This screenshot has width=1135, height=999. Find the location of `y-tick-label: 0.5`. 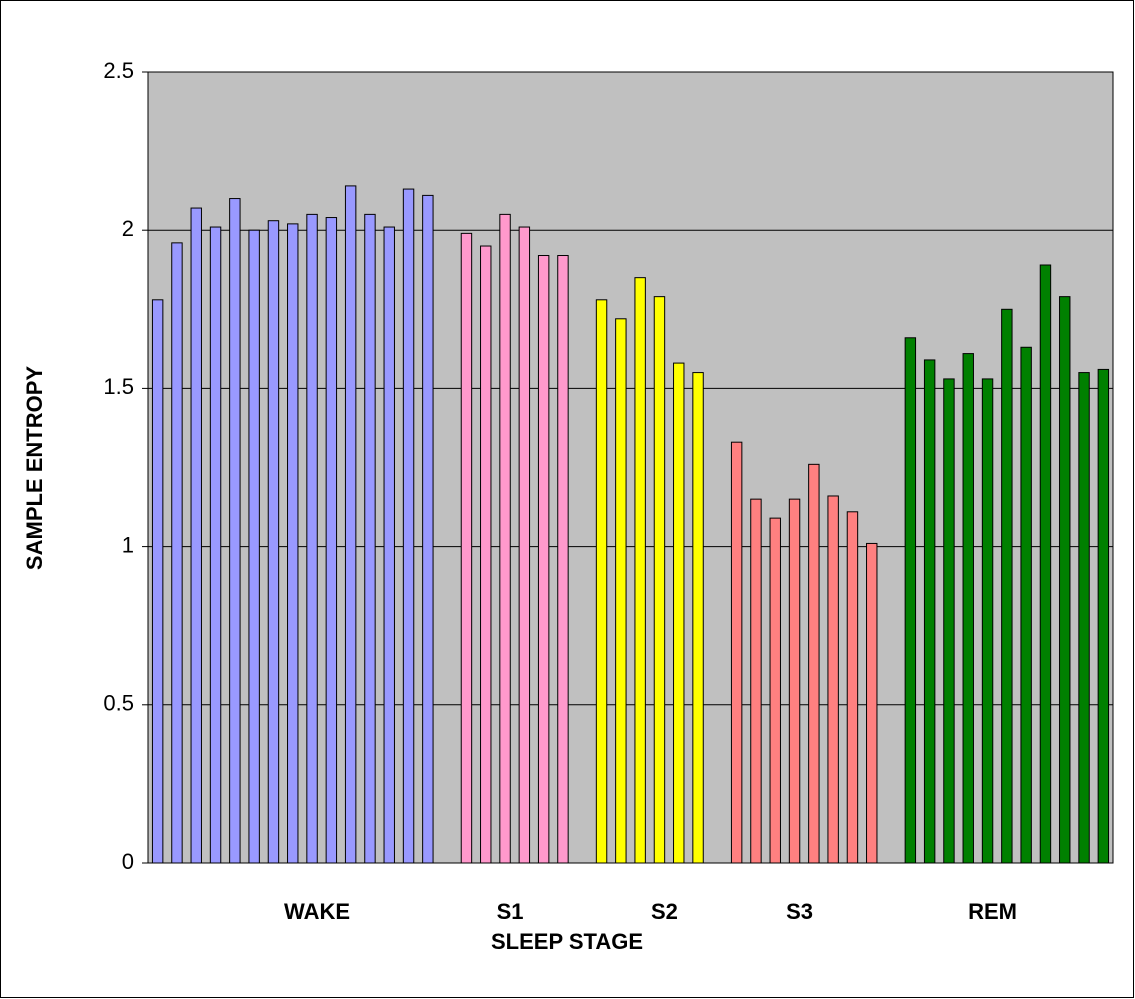

y-tick-label: 0.5 is located at coordinates (118, 703).